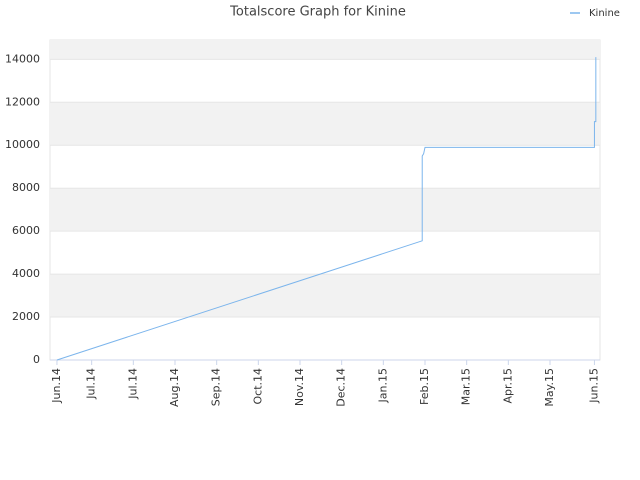  What do you see at coordinates (424, 386) in the screenshot?
I see `x-tick-label: Feb.15` at bounding box center [424, 386].